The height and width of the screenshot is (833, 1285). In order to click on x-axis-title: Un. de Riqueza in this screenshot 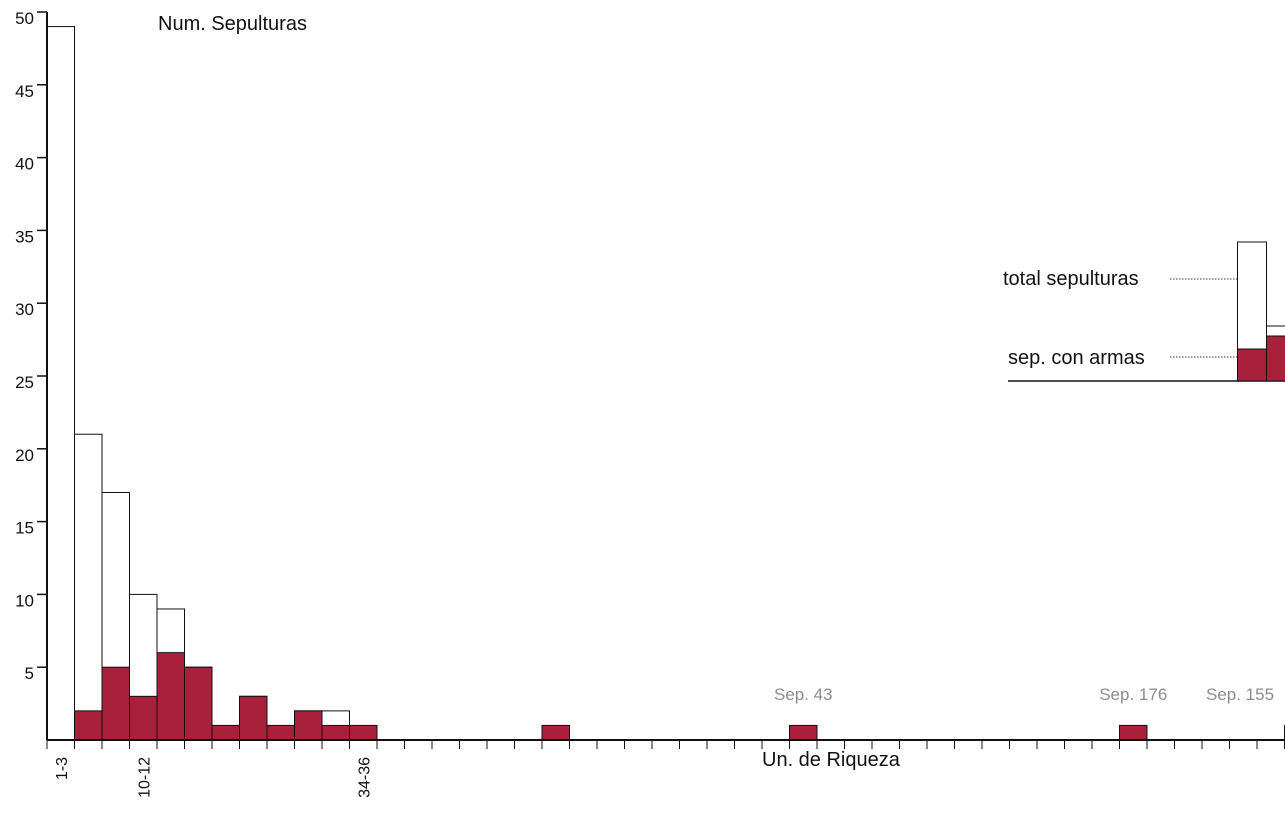, I will do `click(831, 760)`.